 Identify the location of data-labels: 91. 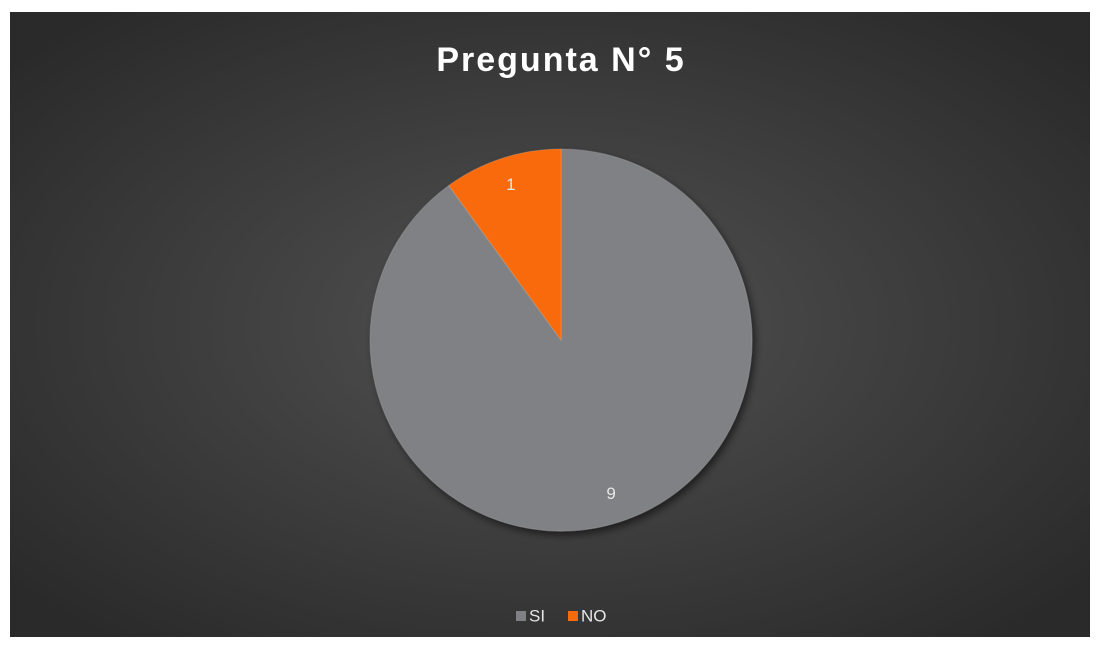
(561, 339).